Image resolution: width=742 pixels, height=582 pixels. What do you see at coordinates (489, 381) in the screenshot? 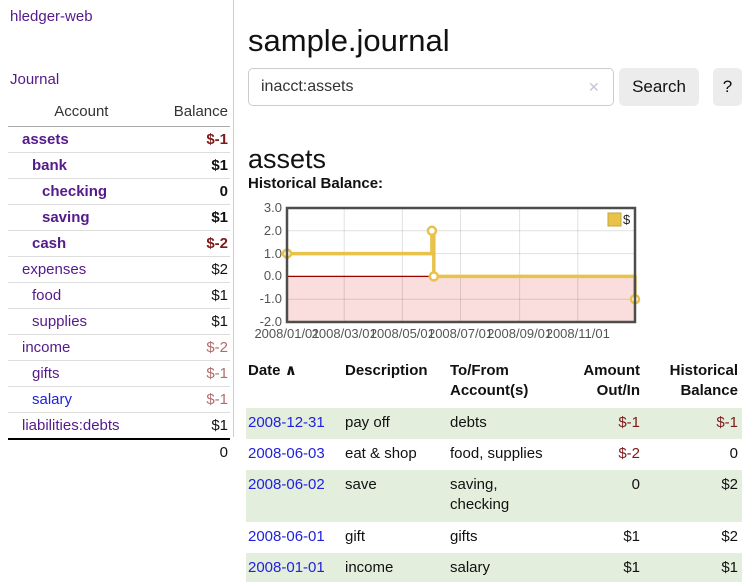
I see `register-header-accounts: To/From Account(s)` at bounding box center [489, 381].